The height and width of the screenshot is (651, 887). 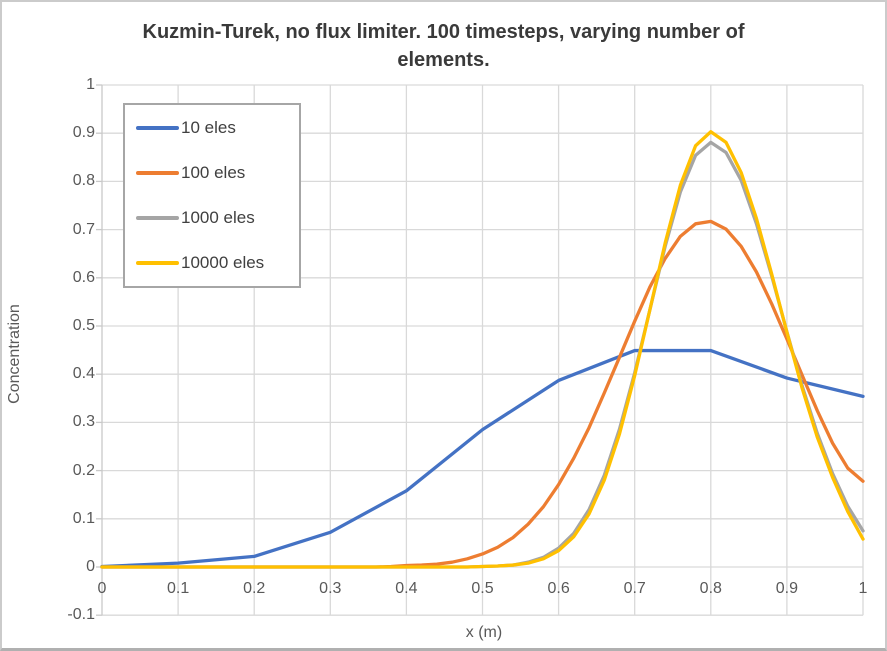 I want to click on y-tick-label: 0.6, so click(x=83, y=277).